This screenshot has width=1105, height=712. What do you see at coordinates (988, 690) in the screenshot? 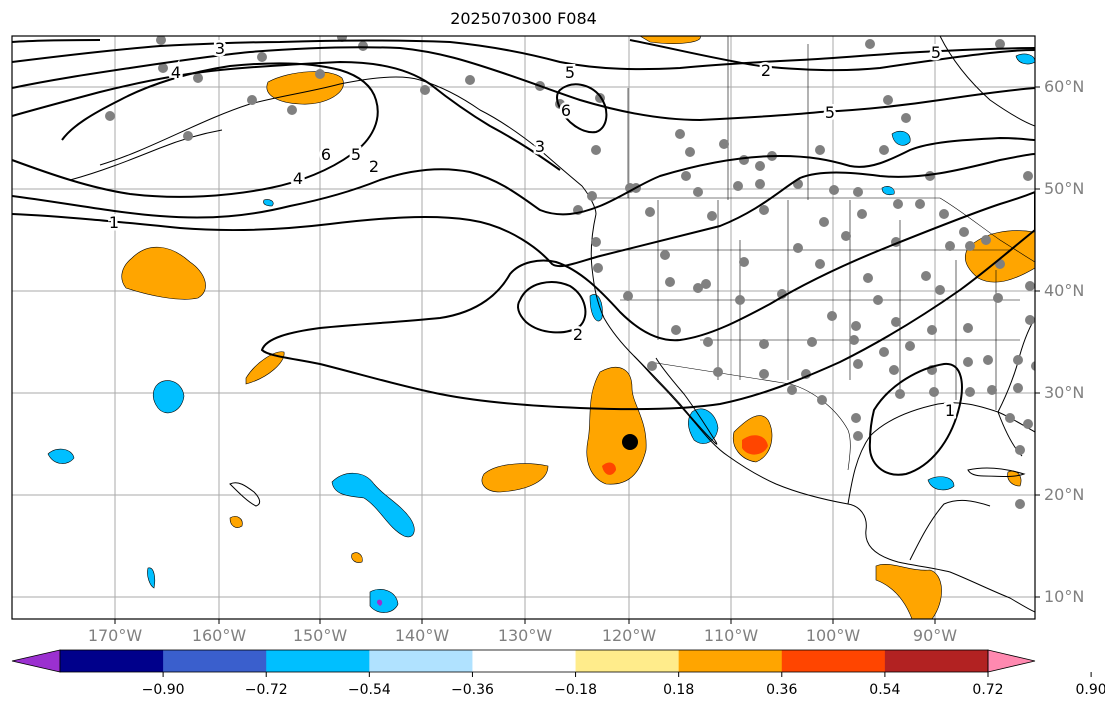
I see `colorbar-tick-label: 0.72` at bounding box center [988, 690].